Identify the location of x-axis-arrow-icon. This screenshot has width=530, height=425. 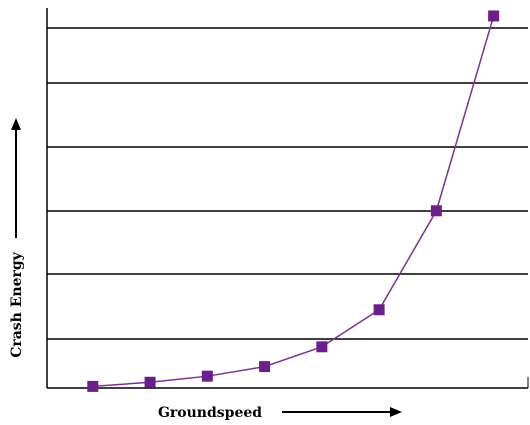
(342, 412).